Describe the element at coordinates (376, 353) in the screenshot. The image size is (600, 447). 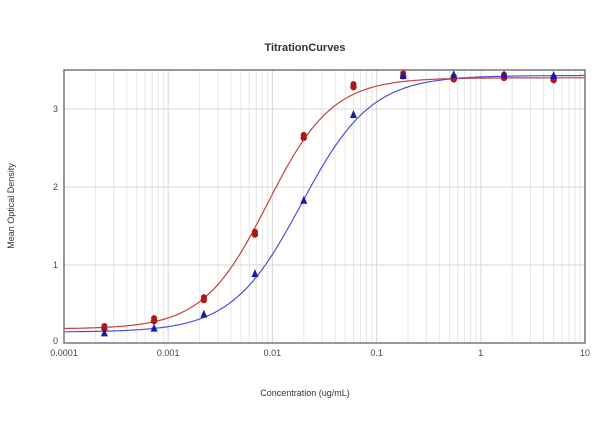
I see `x-tick-label: 0.1` at that location.